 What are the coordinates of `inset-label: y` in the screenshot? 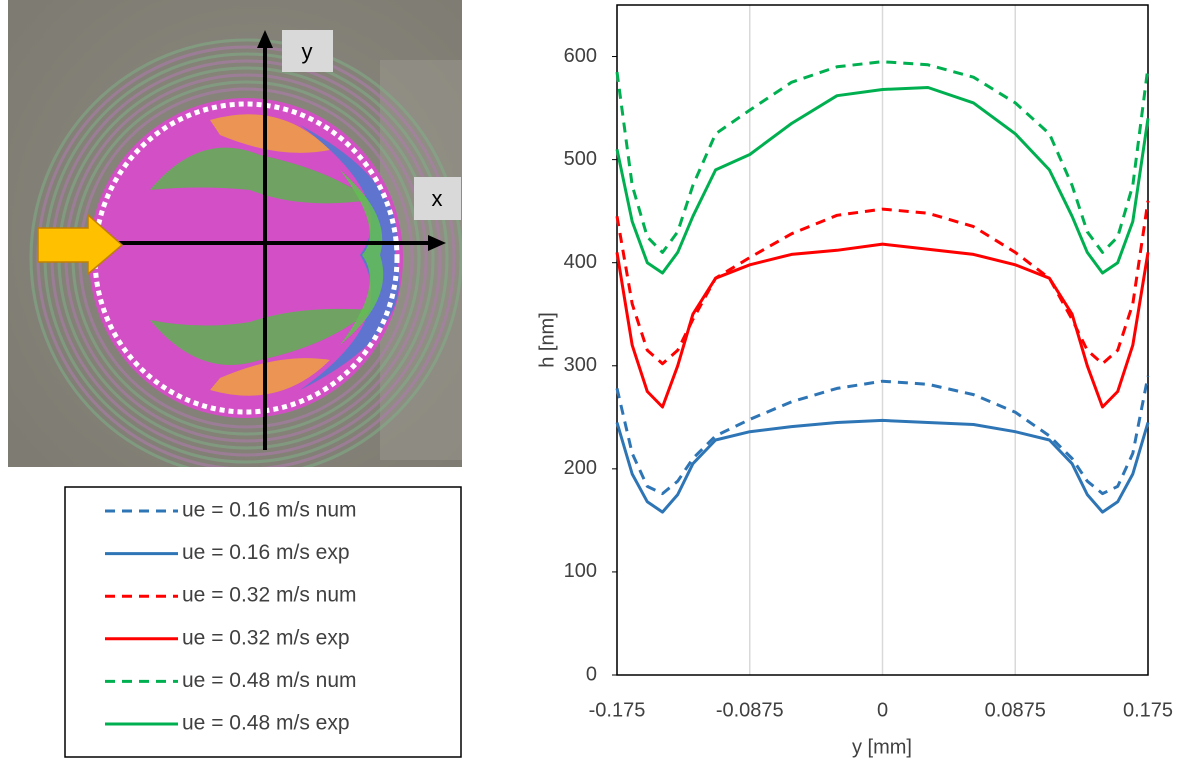 It's located at (307, 51).